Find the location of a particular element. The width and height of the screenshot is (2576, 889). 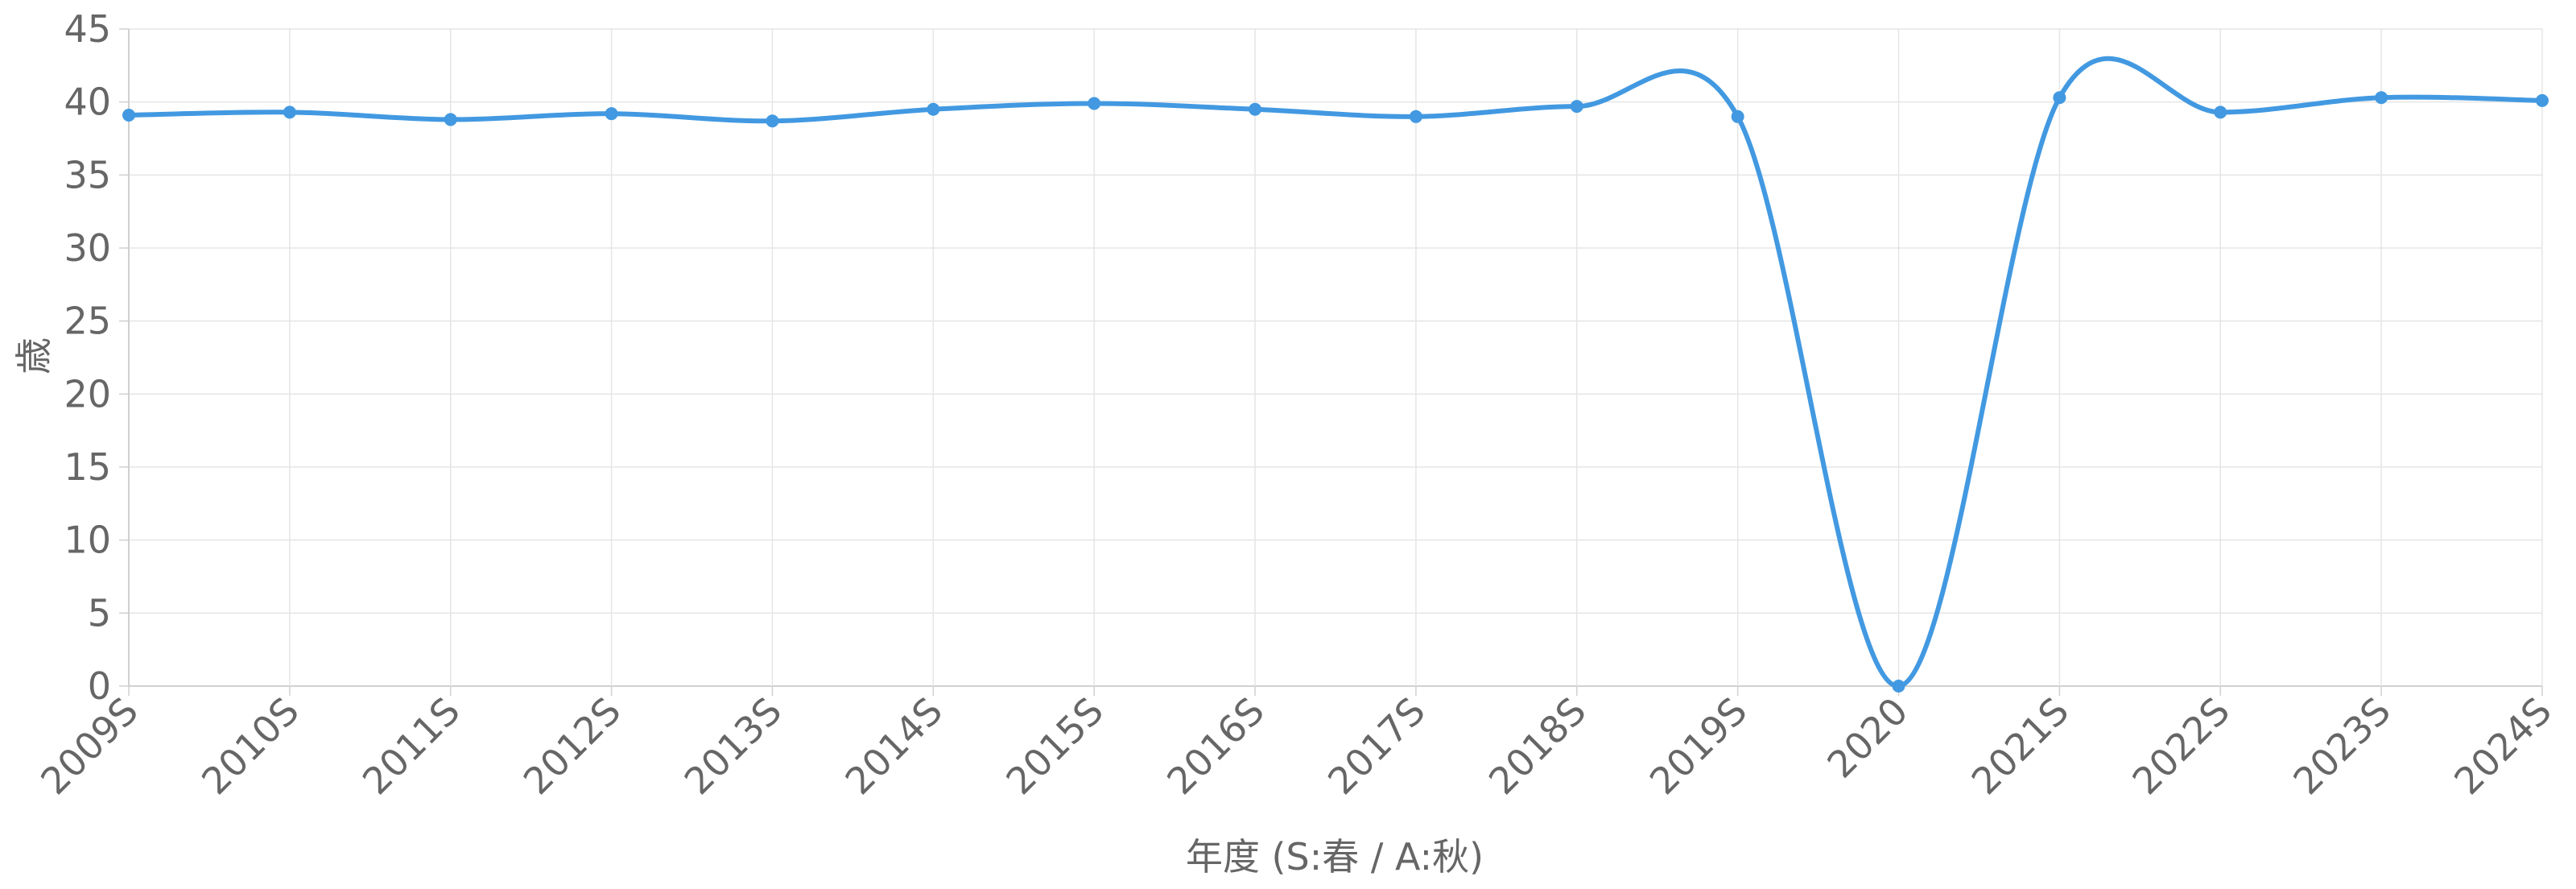

x-axis-label: 年度 (S:春 / A:秋) is located at coordinates (1335, 857).